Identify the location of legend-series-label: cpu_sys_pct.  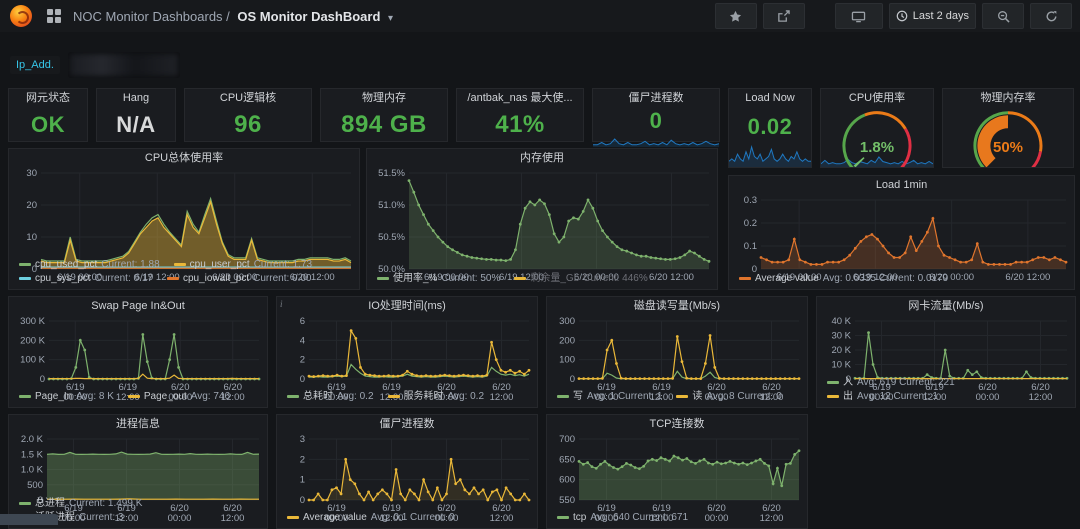
(63, 278).